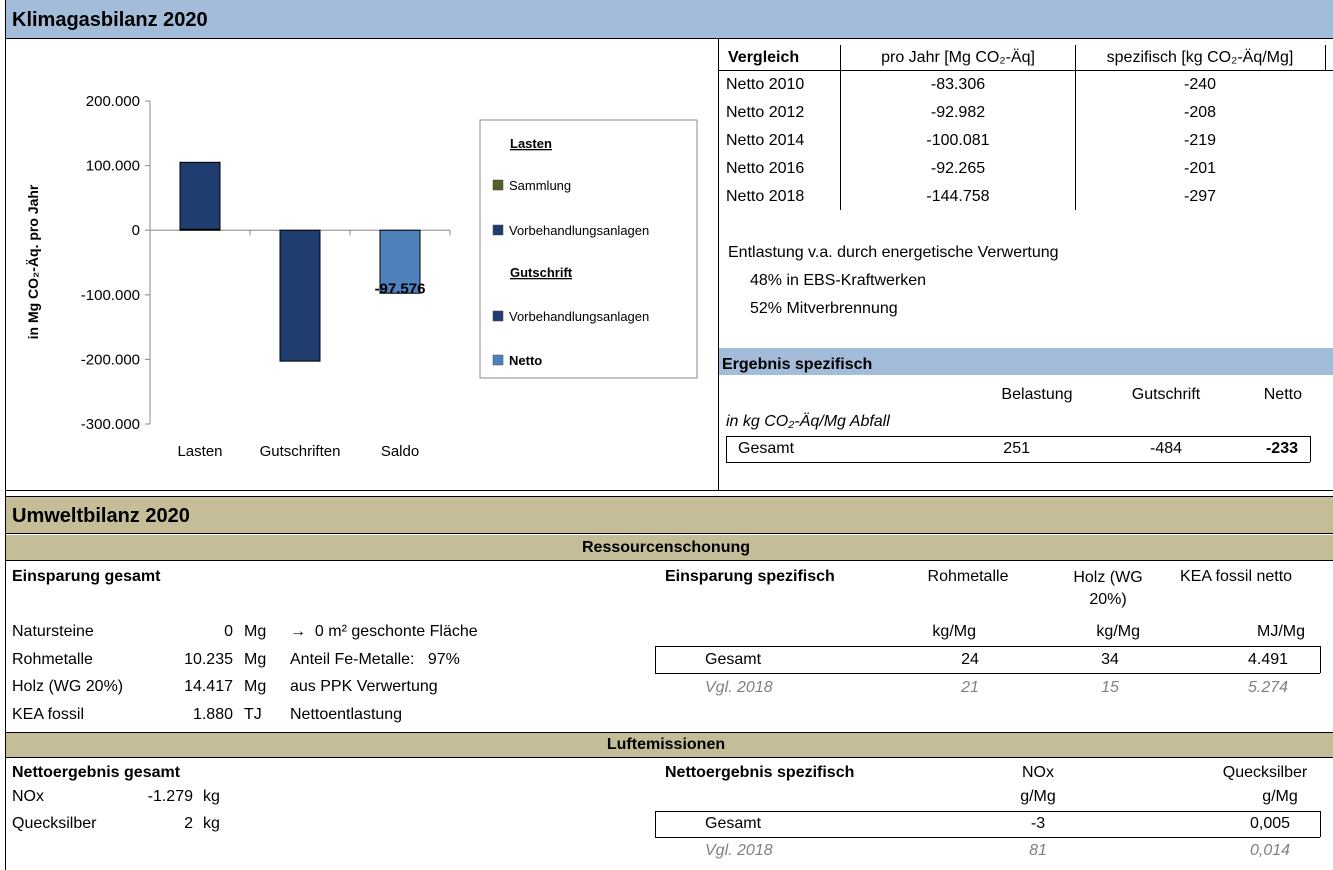 The height and width of the screenshot is (870, 1333). What do you see at coordinates (53, 631) in the screenshot?
I see `cell-text: Natursteine` at bounding box center [53, 631].